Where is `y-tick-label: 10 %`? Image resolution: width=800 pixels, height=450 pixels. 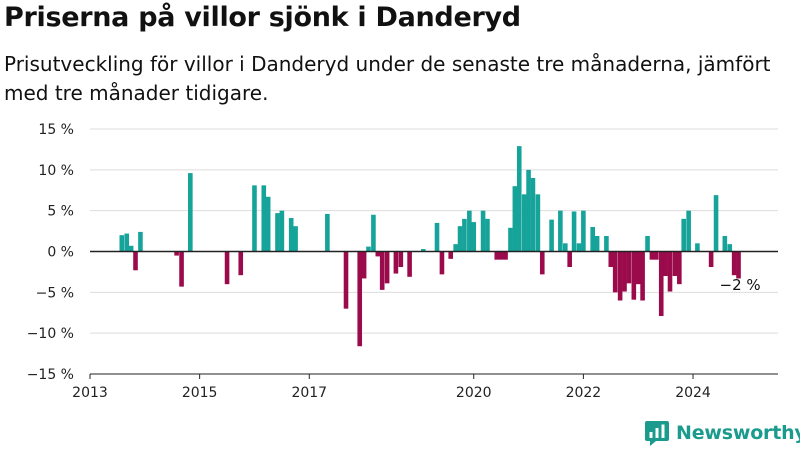
y-tick-label: 10 % is located at coordinates (56, 171).